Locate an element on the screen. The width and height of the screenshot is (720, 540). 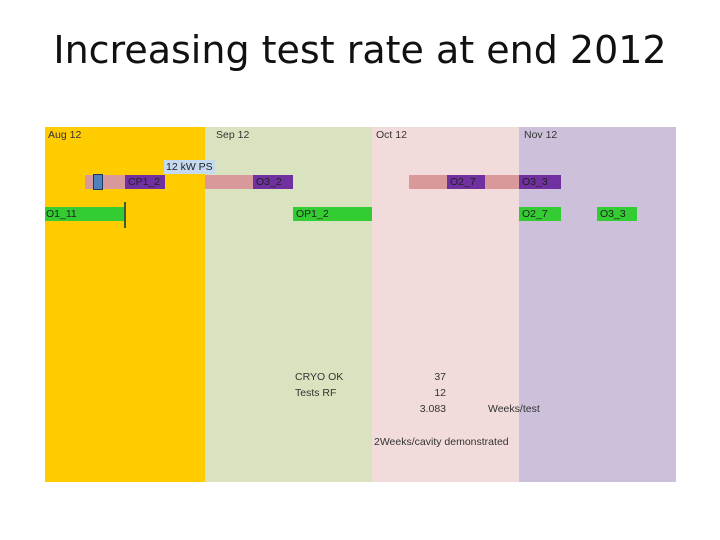
month-label-nov: Nov 12 is located at coordinates (541, 135).